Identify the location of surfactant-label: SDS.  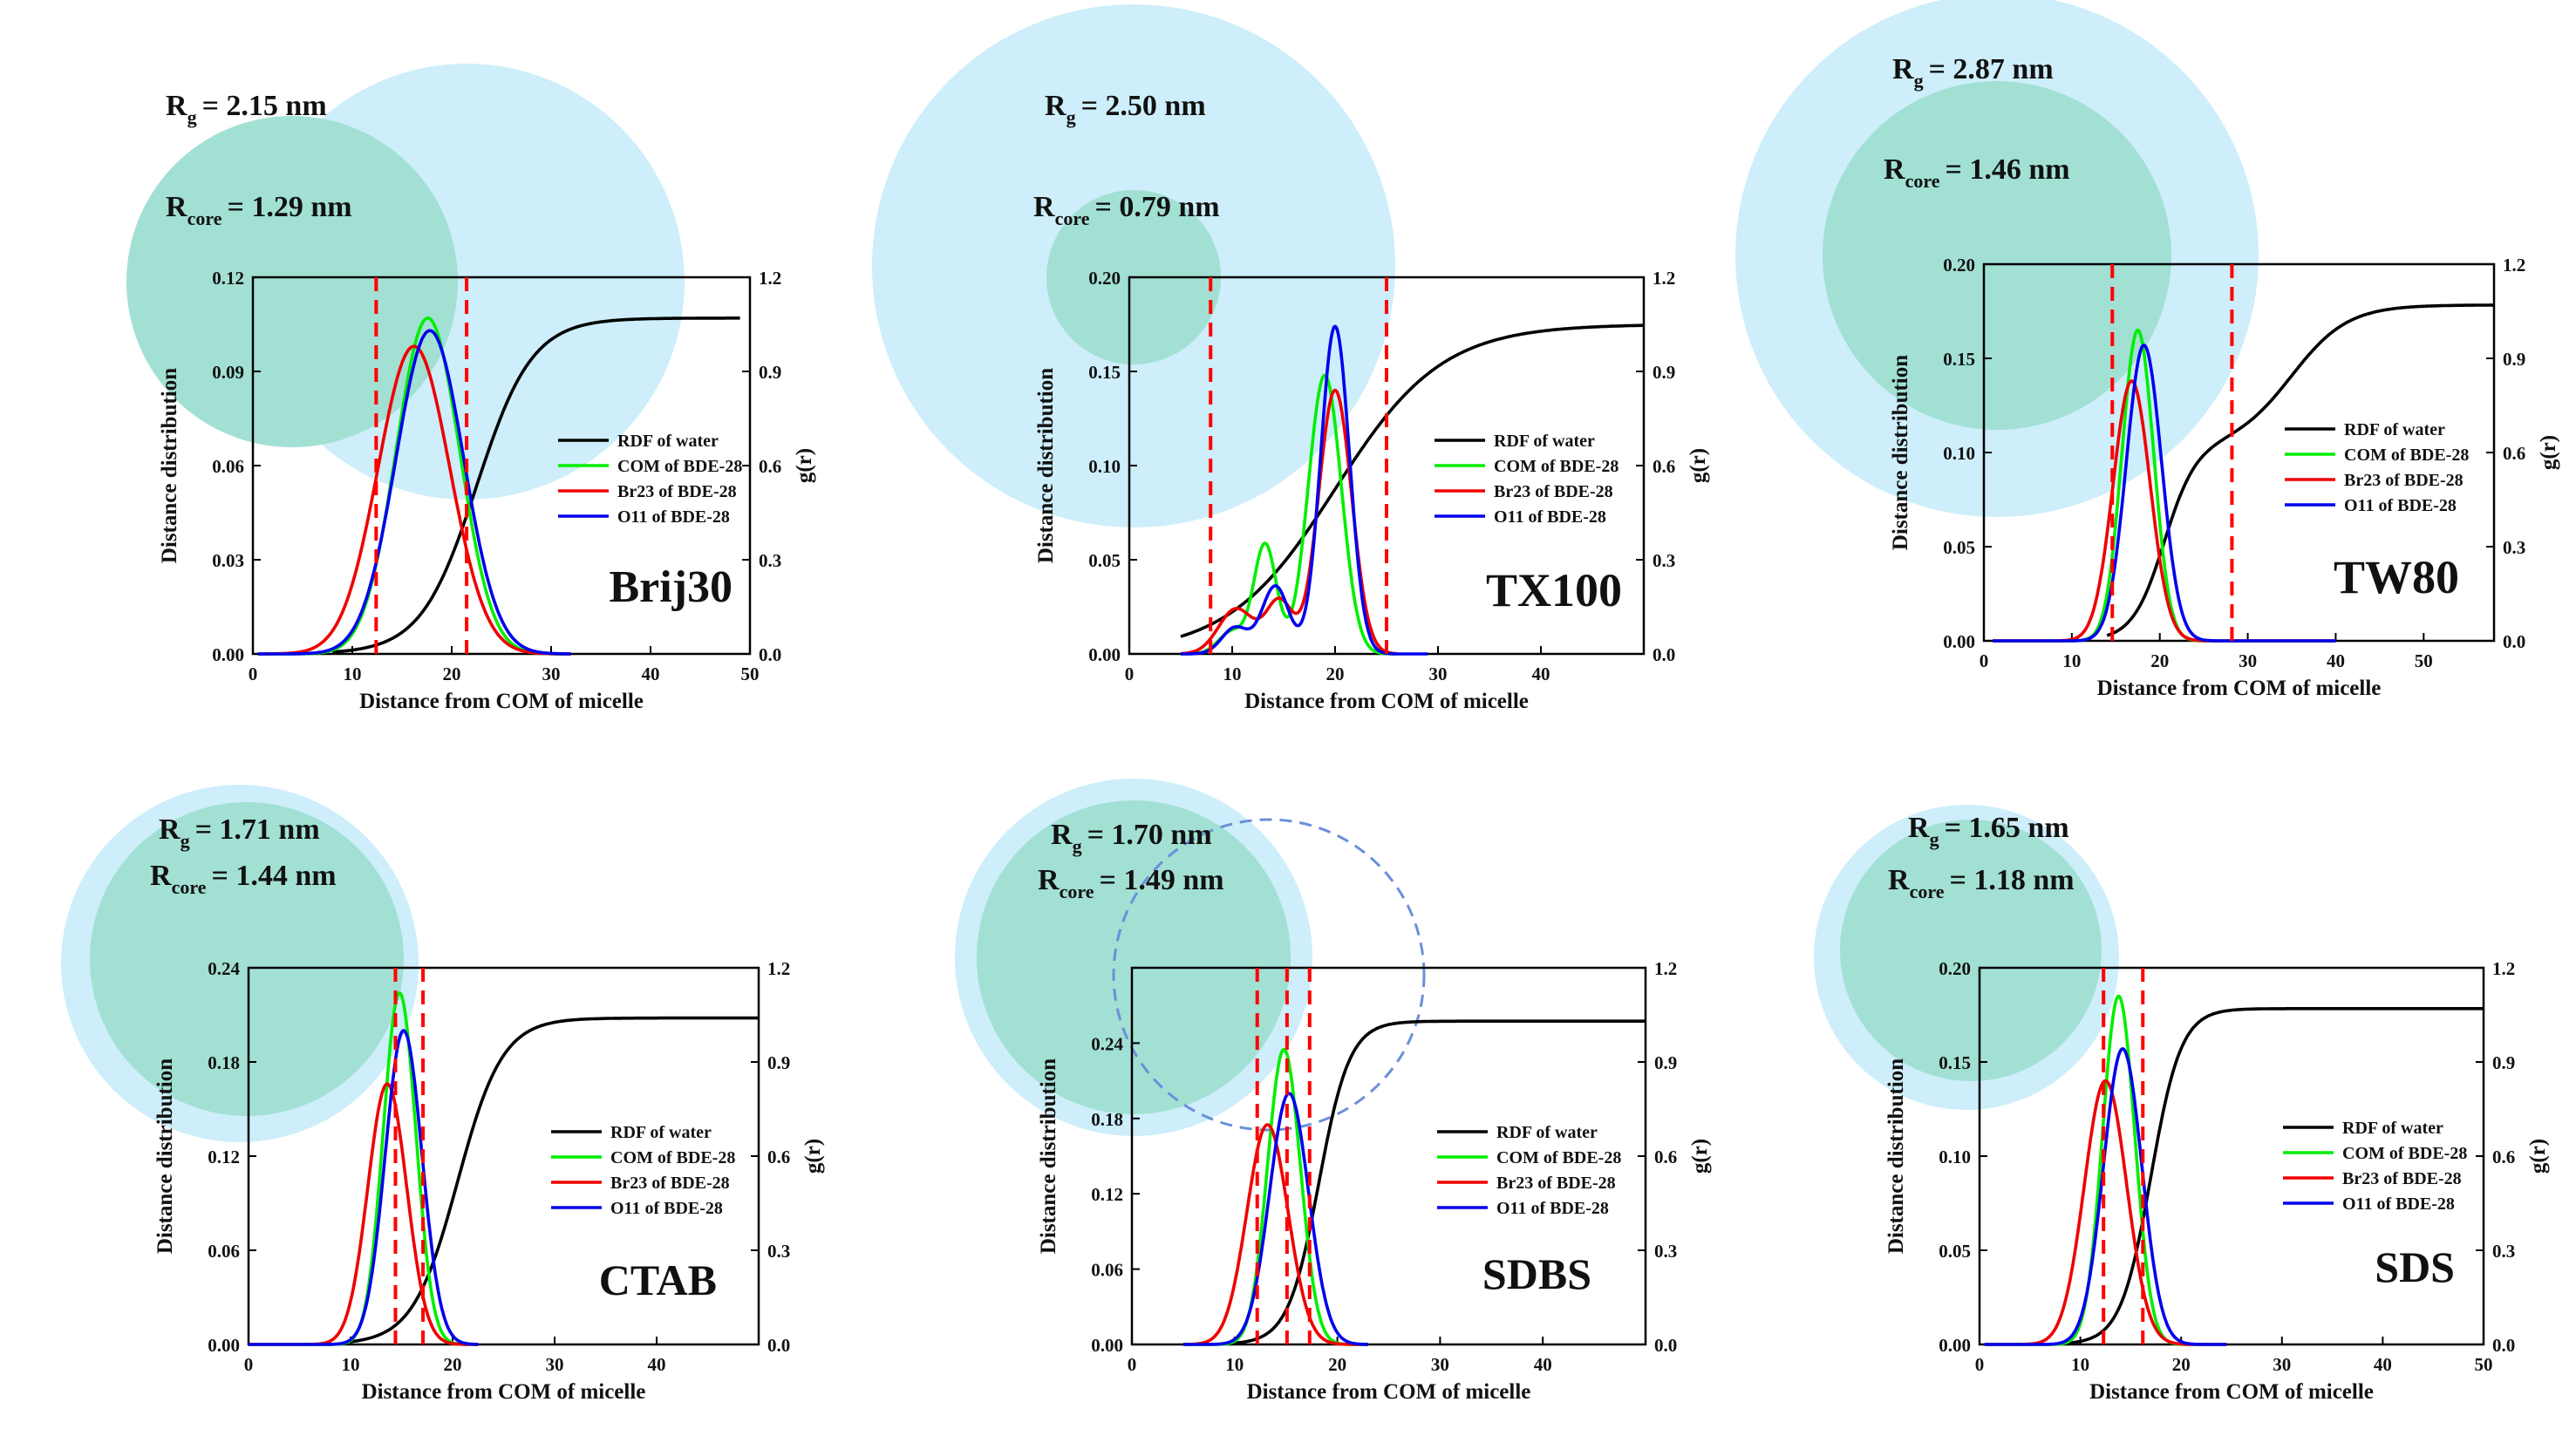
(2415, 1266).